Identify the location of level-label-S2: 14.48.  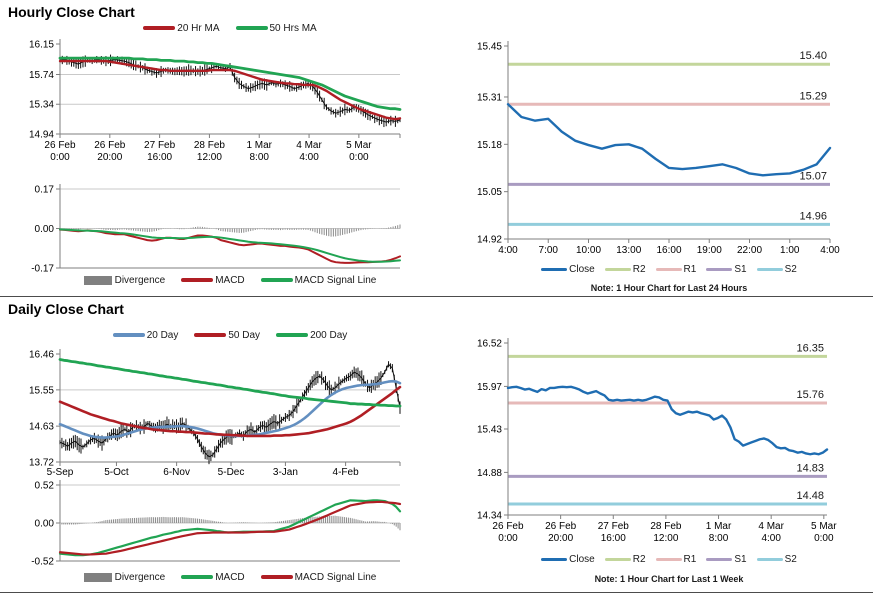
(810, 496).